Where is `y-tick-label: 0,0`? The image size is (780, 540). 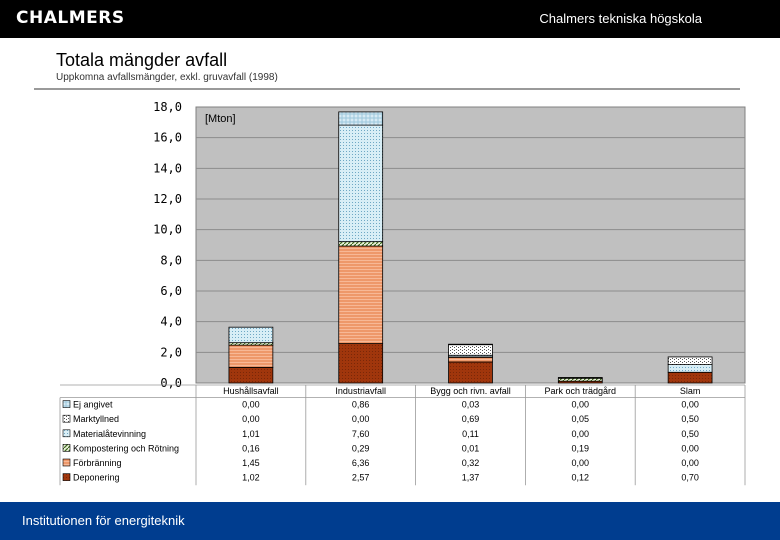 y-tick-label: 0,0 is located at coordinates (171, 383).